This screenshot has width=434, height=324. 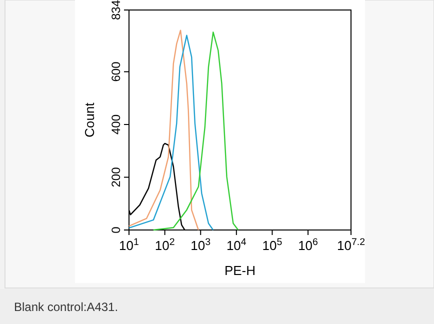 I want to click on x-tick-label: 10$^{5}$, so click(x=272, y=244).